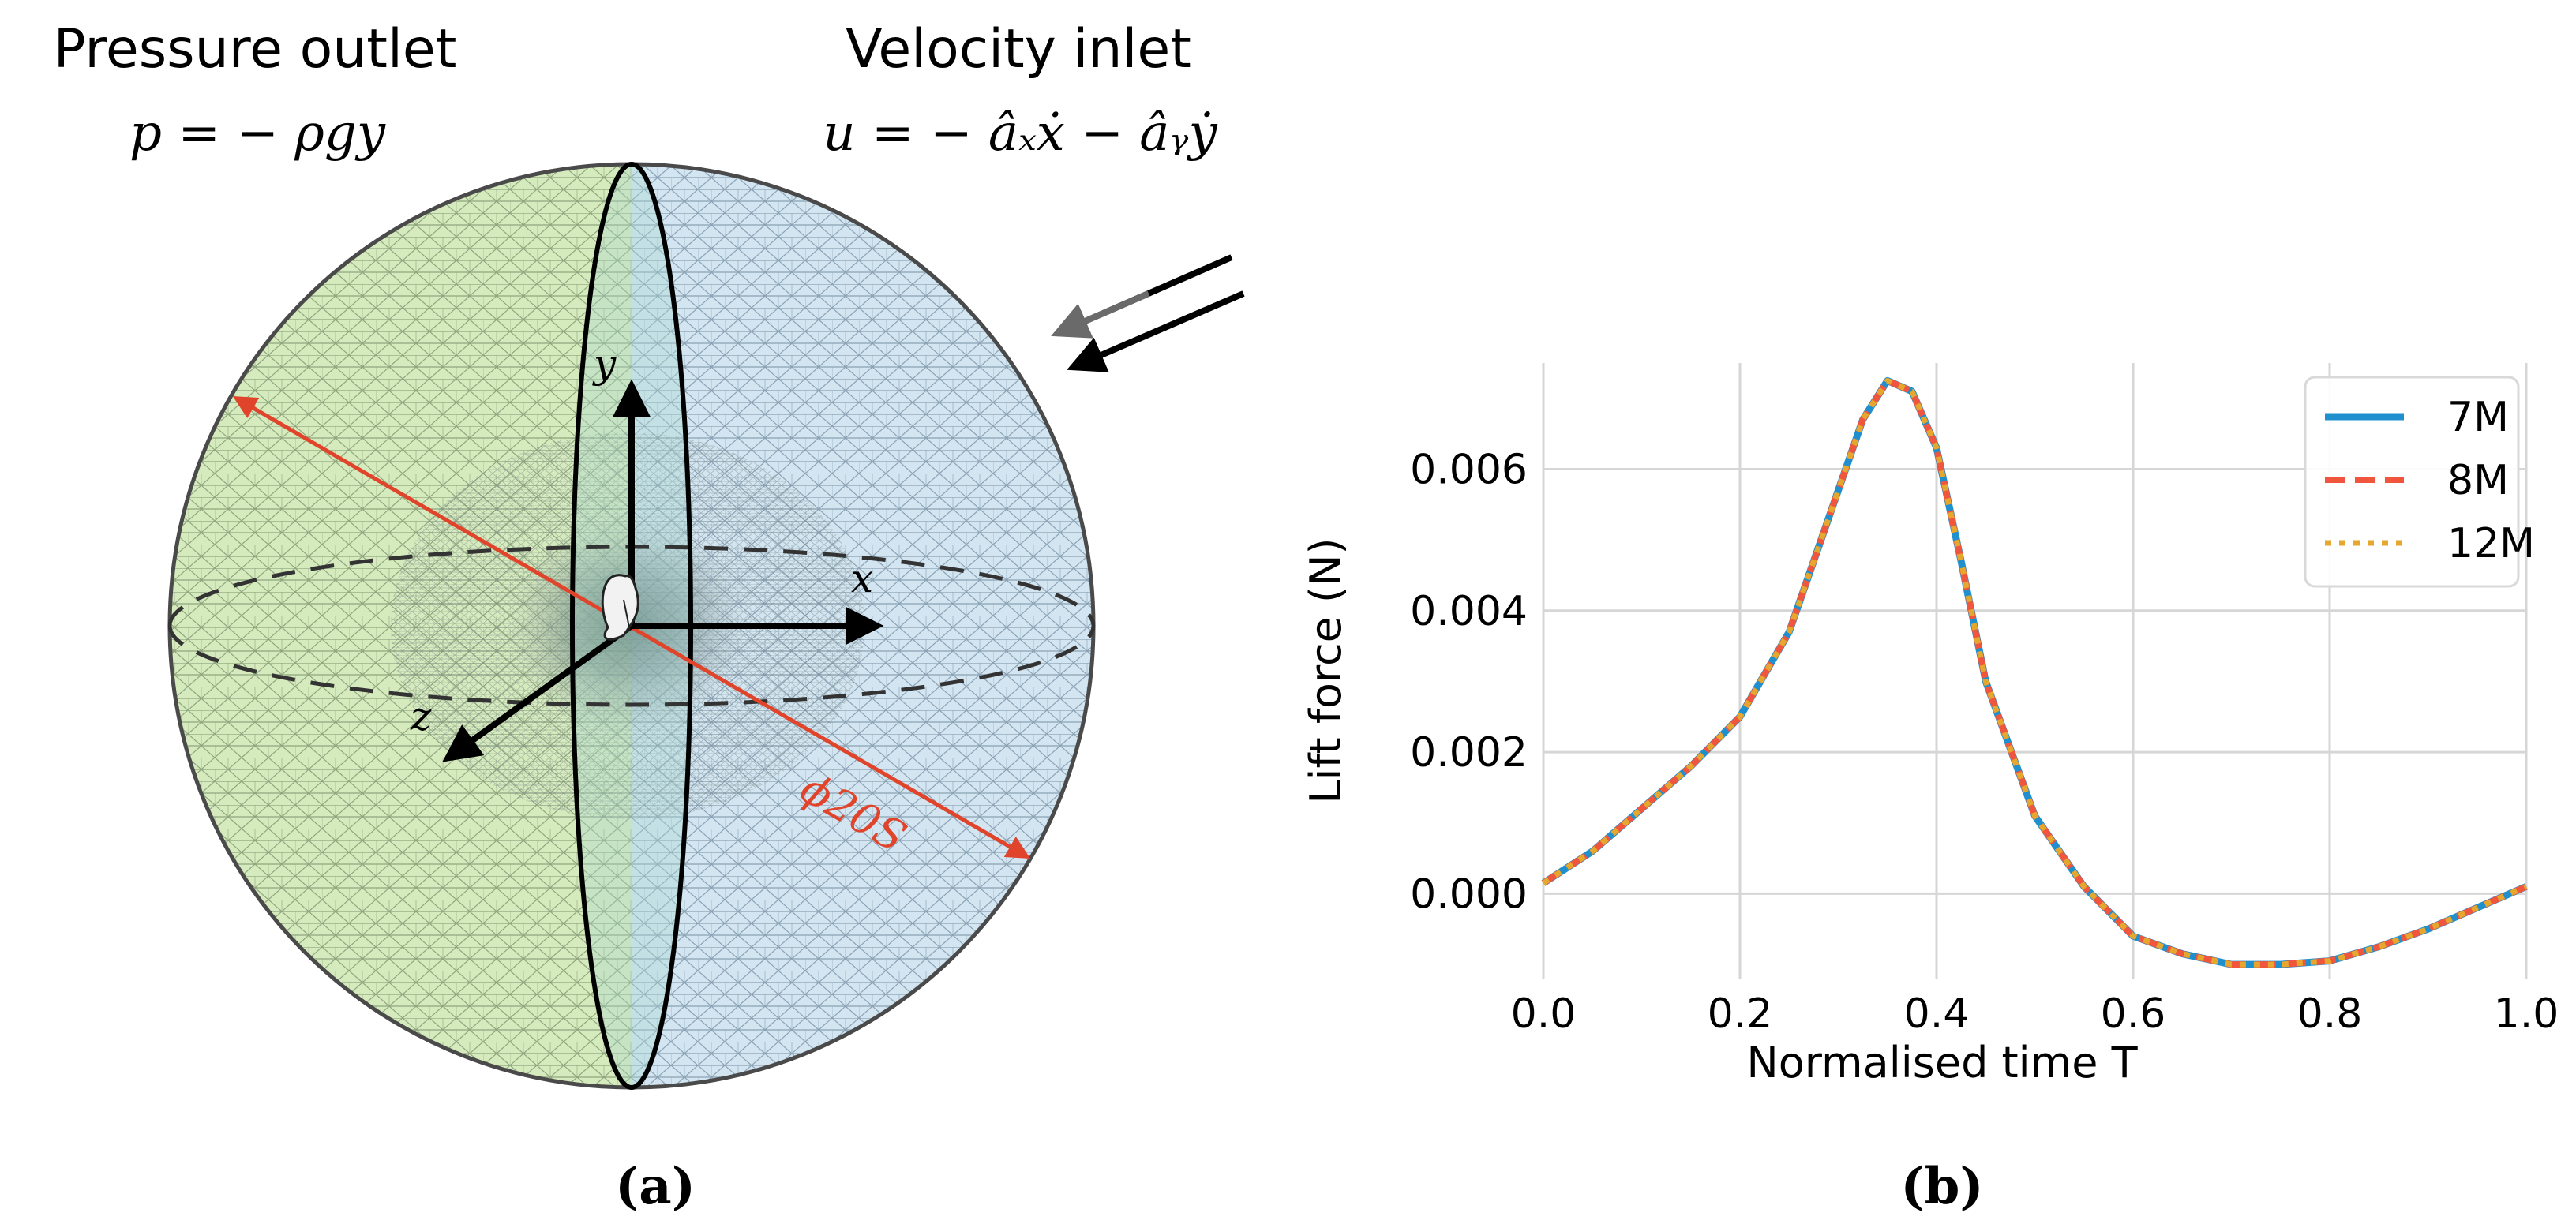 This screenshot has height=1224, width=2576. What do you see at coordinates (2035, 1014) in the screenshot?
I see `x-tick-labels: 0.0 0.2 0.4 0.6 0.8 1.0` at bounding box center [2035, 1014].